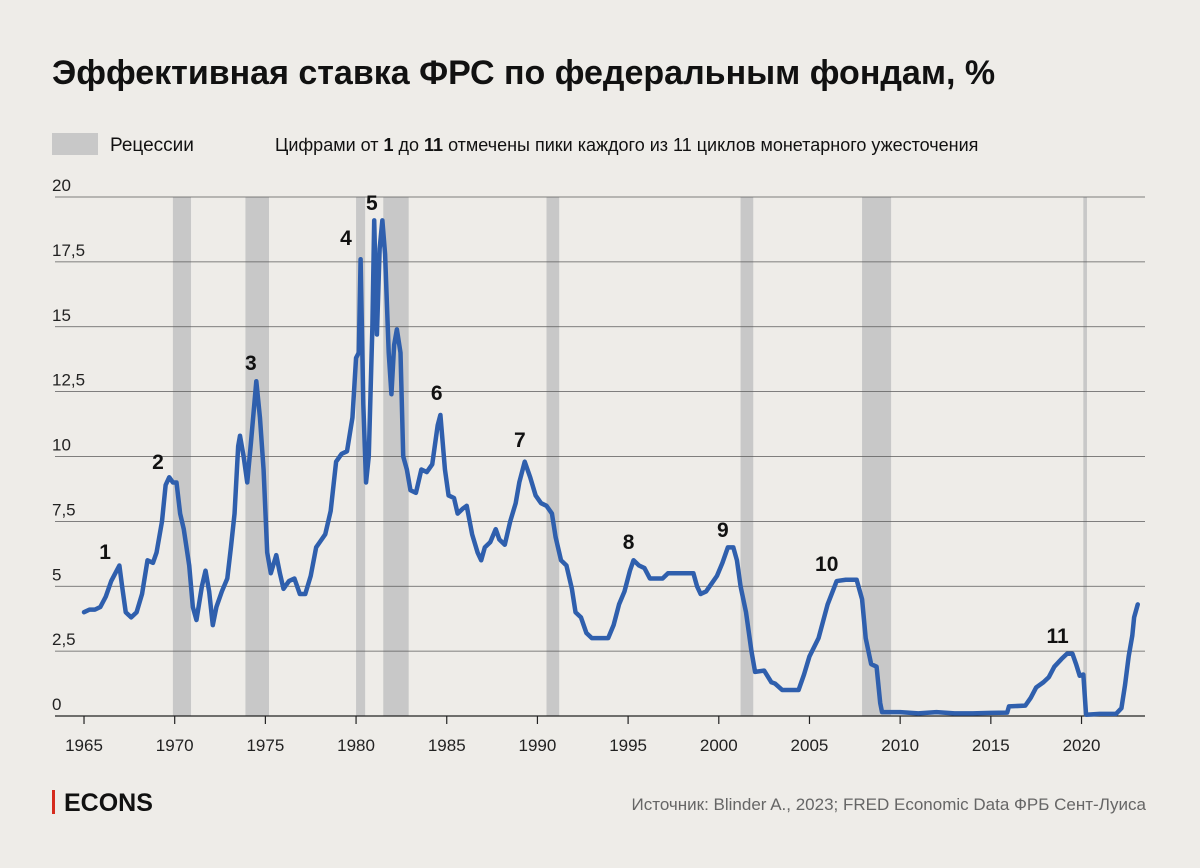  Describe the element at coordinates (372, 203) in the screenshot. I see `peak-label: 5` at that location.